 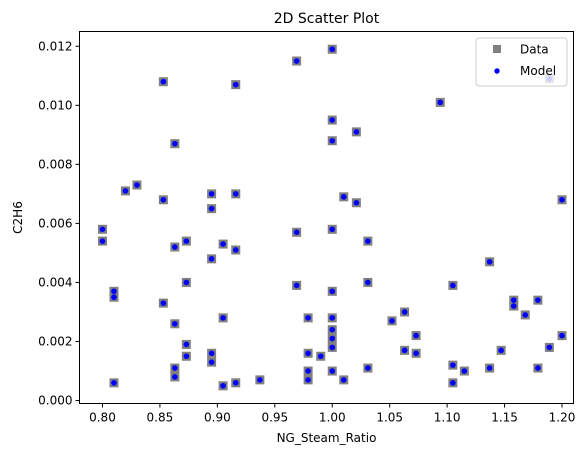 What do you see at coordinates (332, 418) in the screenshot?
I see `x-tick-label: 1.00` at bounding box center [332, 418].